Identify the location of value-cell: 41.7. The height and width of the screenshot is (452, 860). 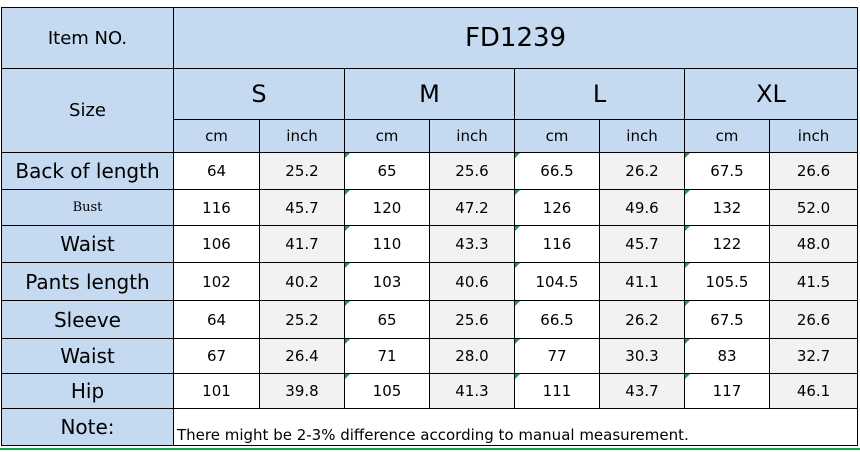
(302, 244).